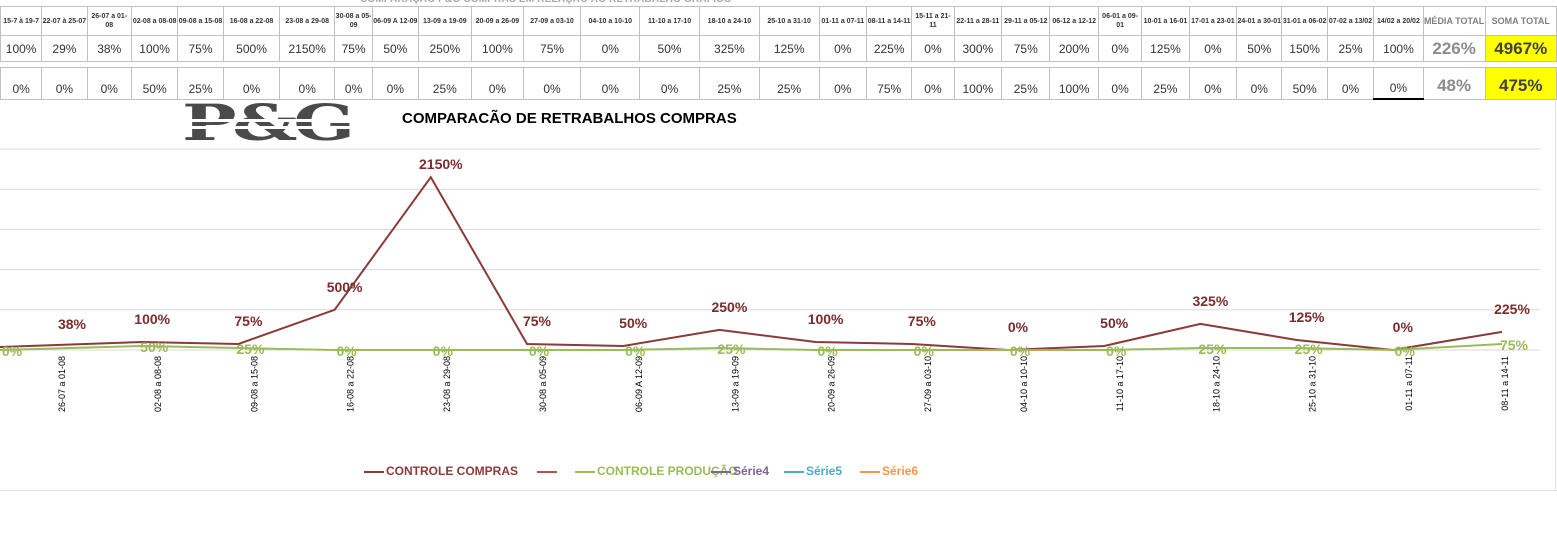 Image resolution: width=1557 pixels, height=548 pixels. What do you see at coordinates (1505, 383) in the screenshot?
I see `x-tick-label: 08-11 a 14-11` at bounding box center [1505, 383].